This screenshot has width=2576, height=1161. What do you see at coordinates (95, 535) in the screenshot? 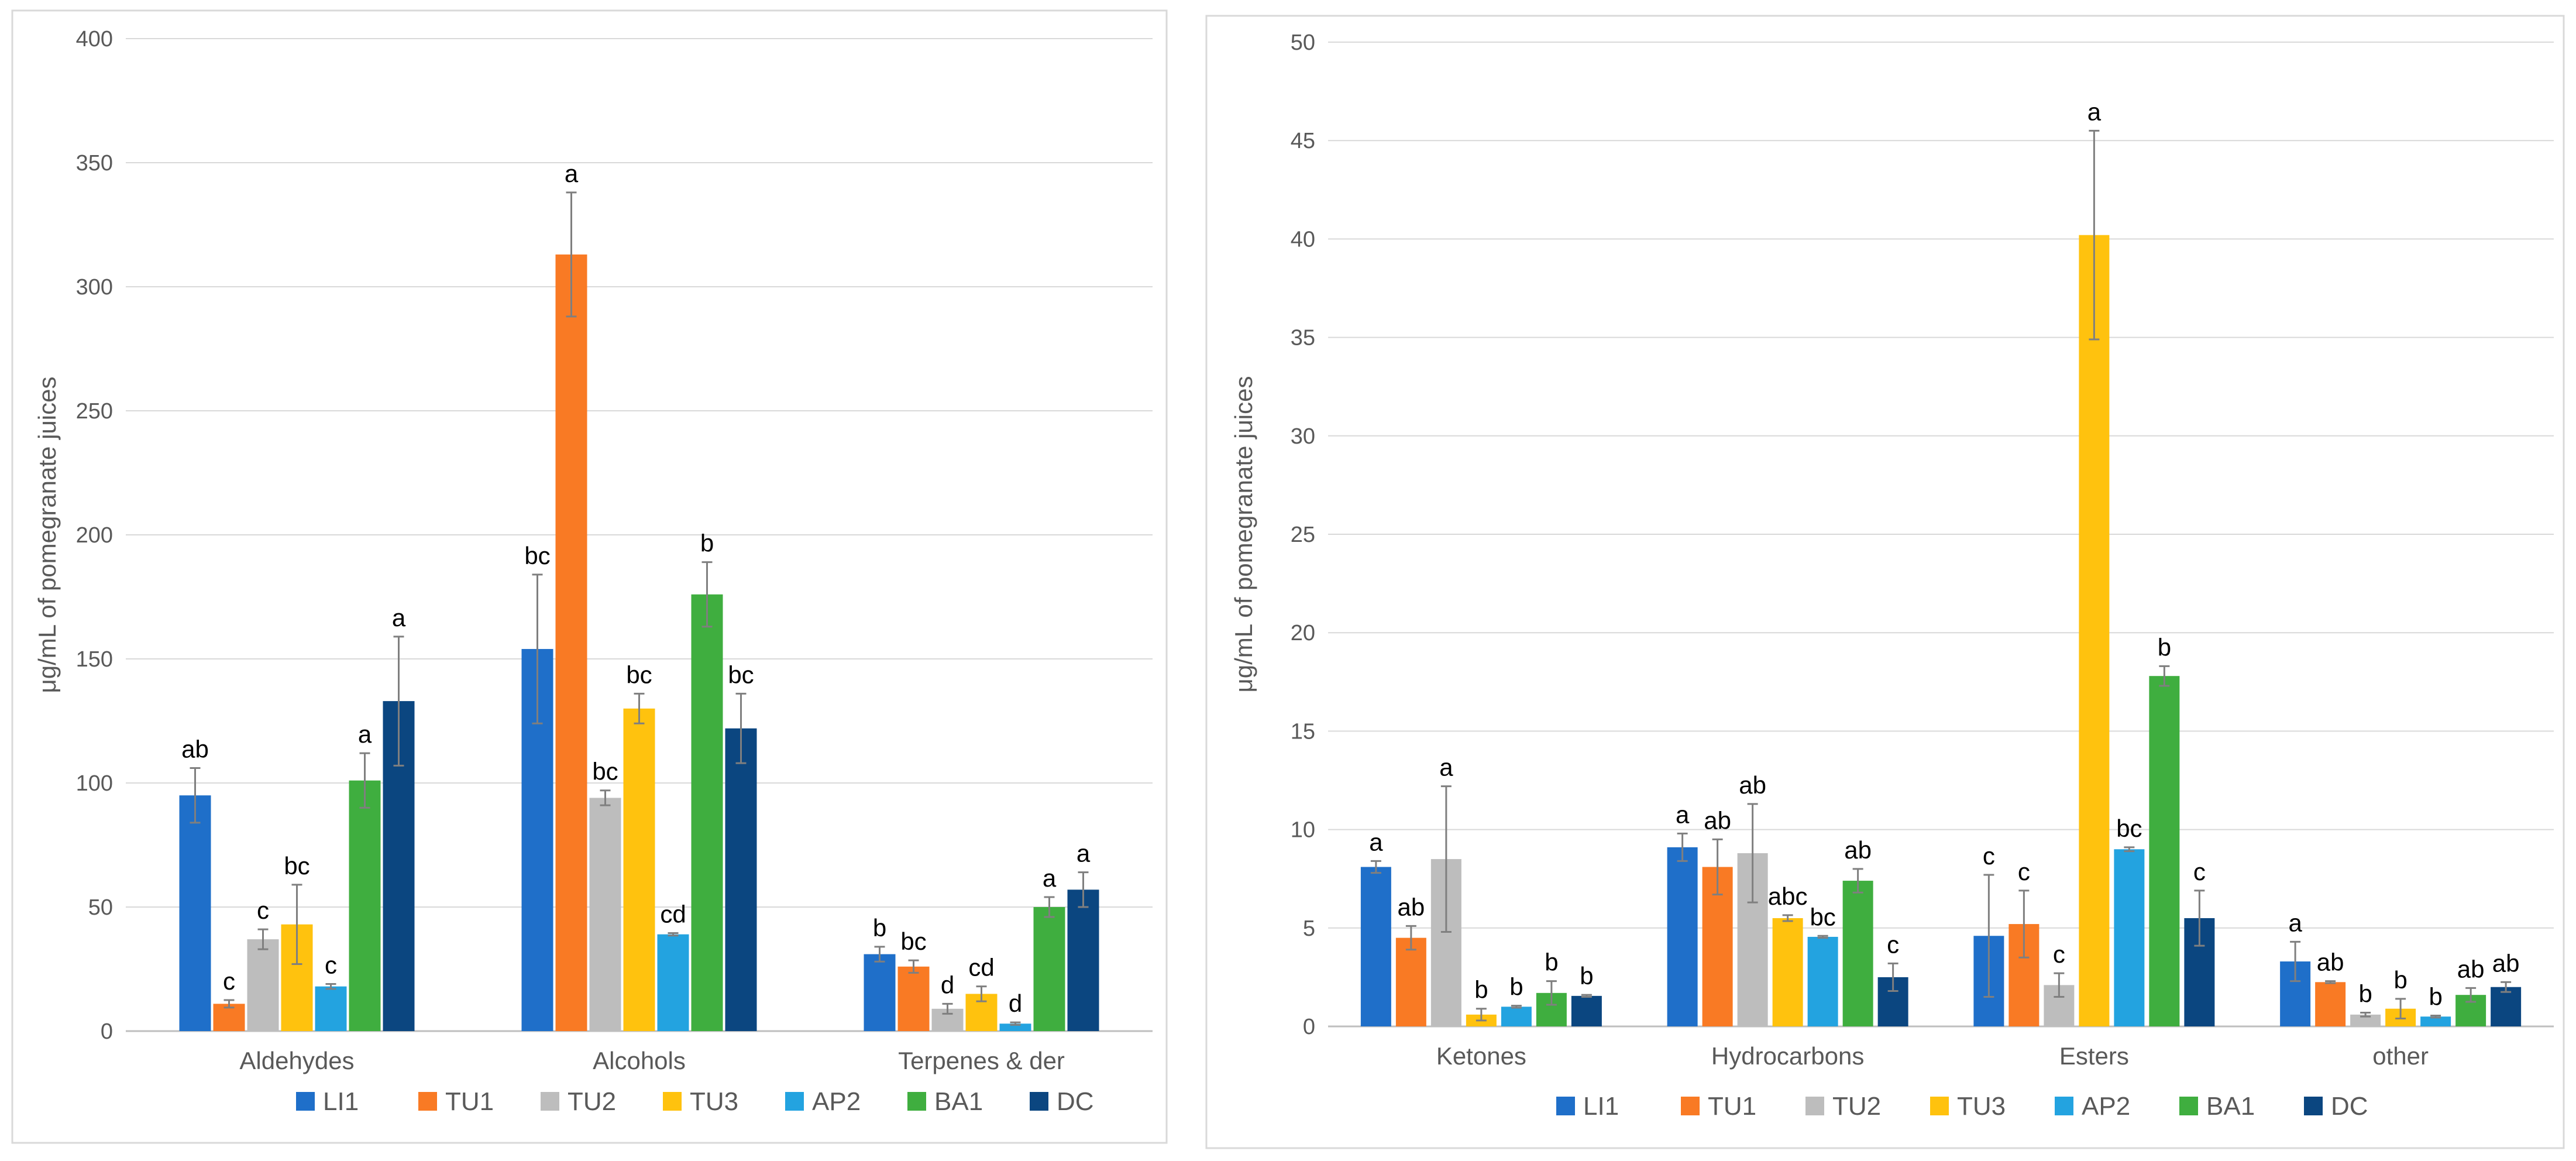
I see `y-tick-label: 200` at bounding box center [95, 535].